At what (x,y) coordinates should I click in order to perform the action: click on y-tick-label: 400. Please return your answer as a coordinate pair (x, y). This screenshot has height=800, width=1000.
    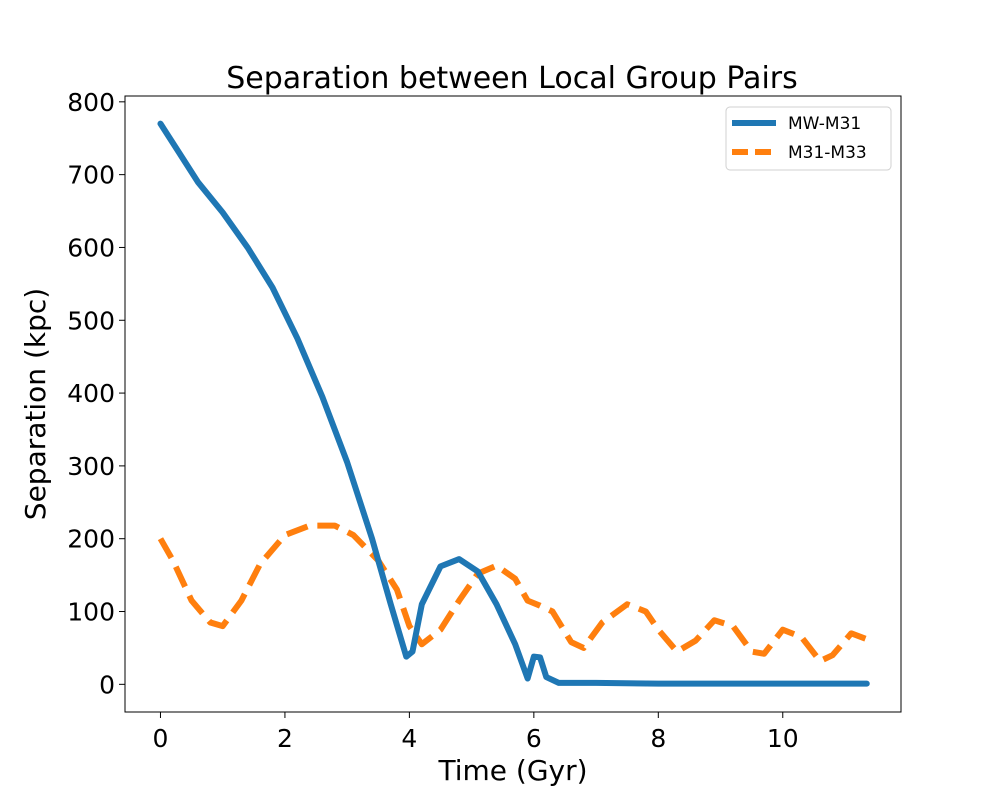
    Looking at the image, I should click on (91, 393).